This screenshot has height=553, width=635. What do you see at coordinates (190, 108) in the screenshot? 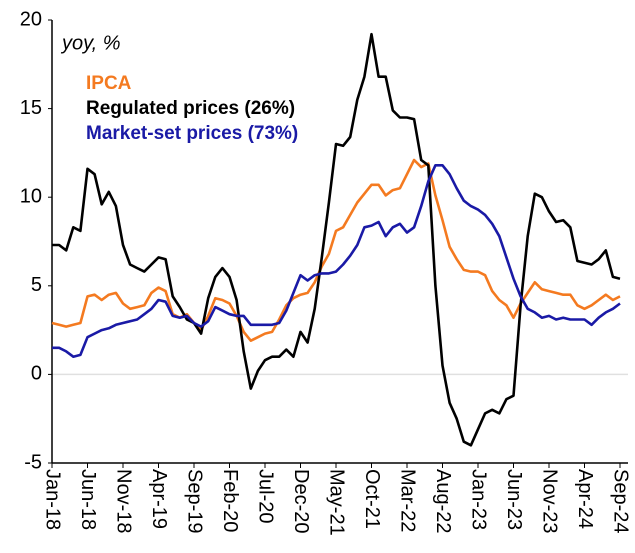
I see `legend-entry: Regulated prices (26%)` at bounding box center [190, 108].